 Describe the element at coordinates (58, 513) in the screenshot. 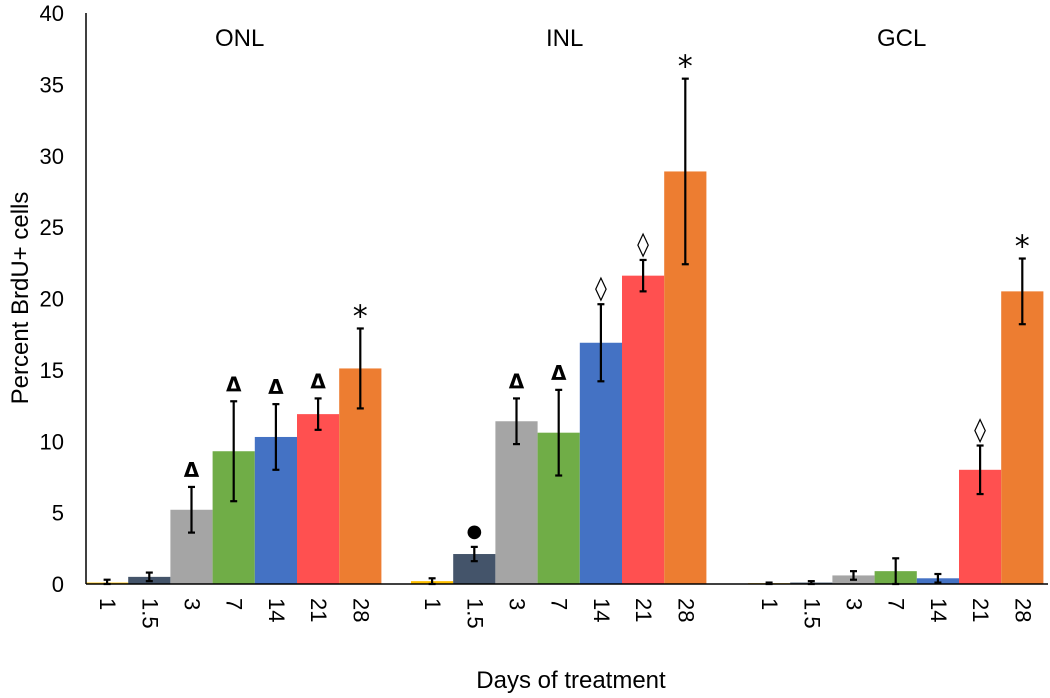

I see `y-tick-label: 5` at that location.